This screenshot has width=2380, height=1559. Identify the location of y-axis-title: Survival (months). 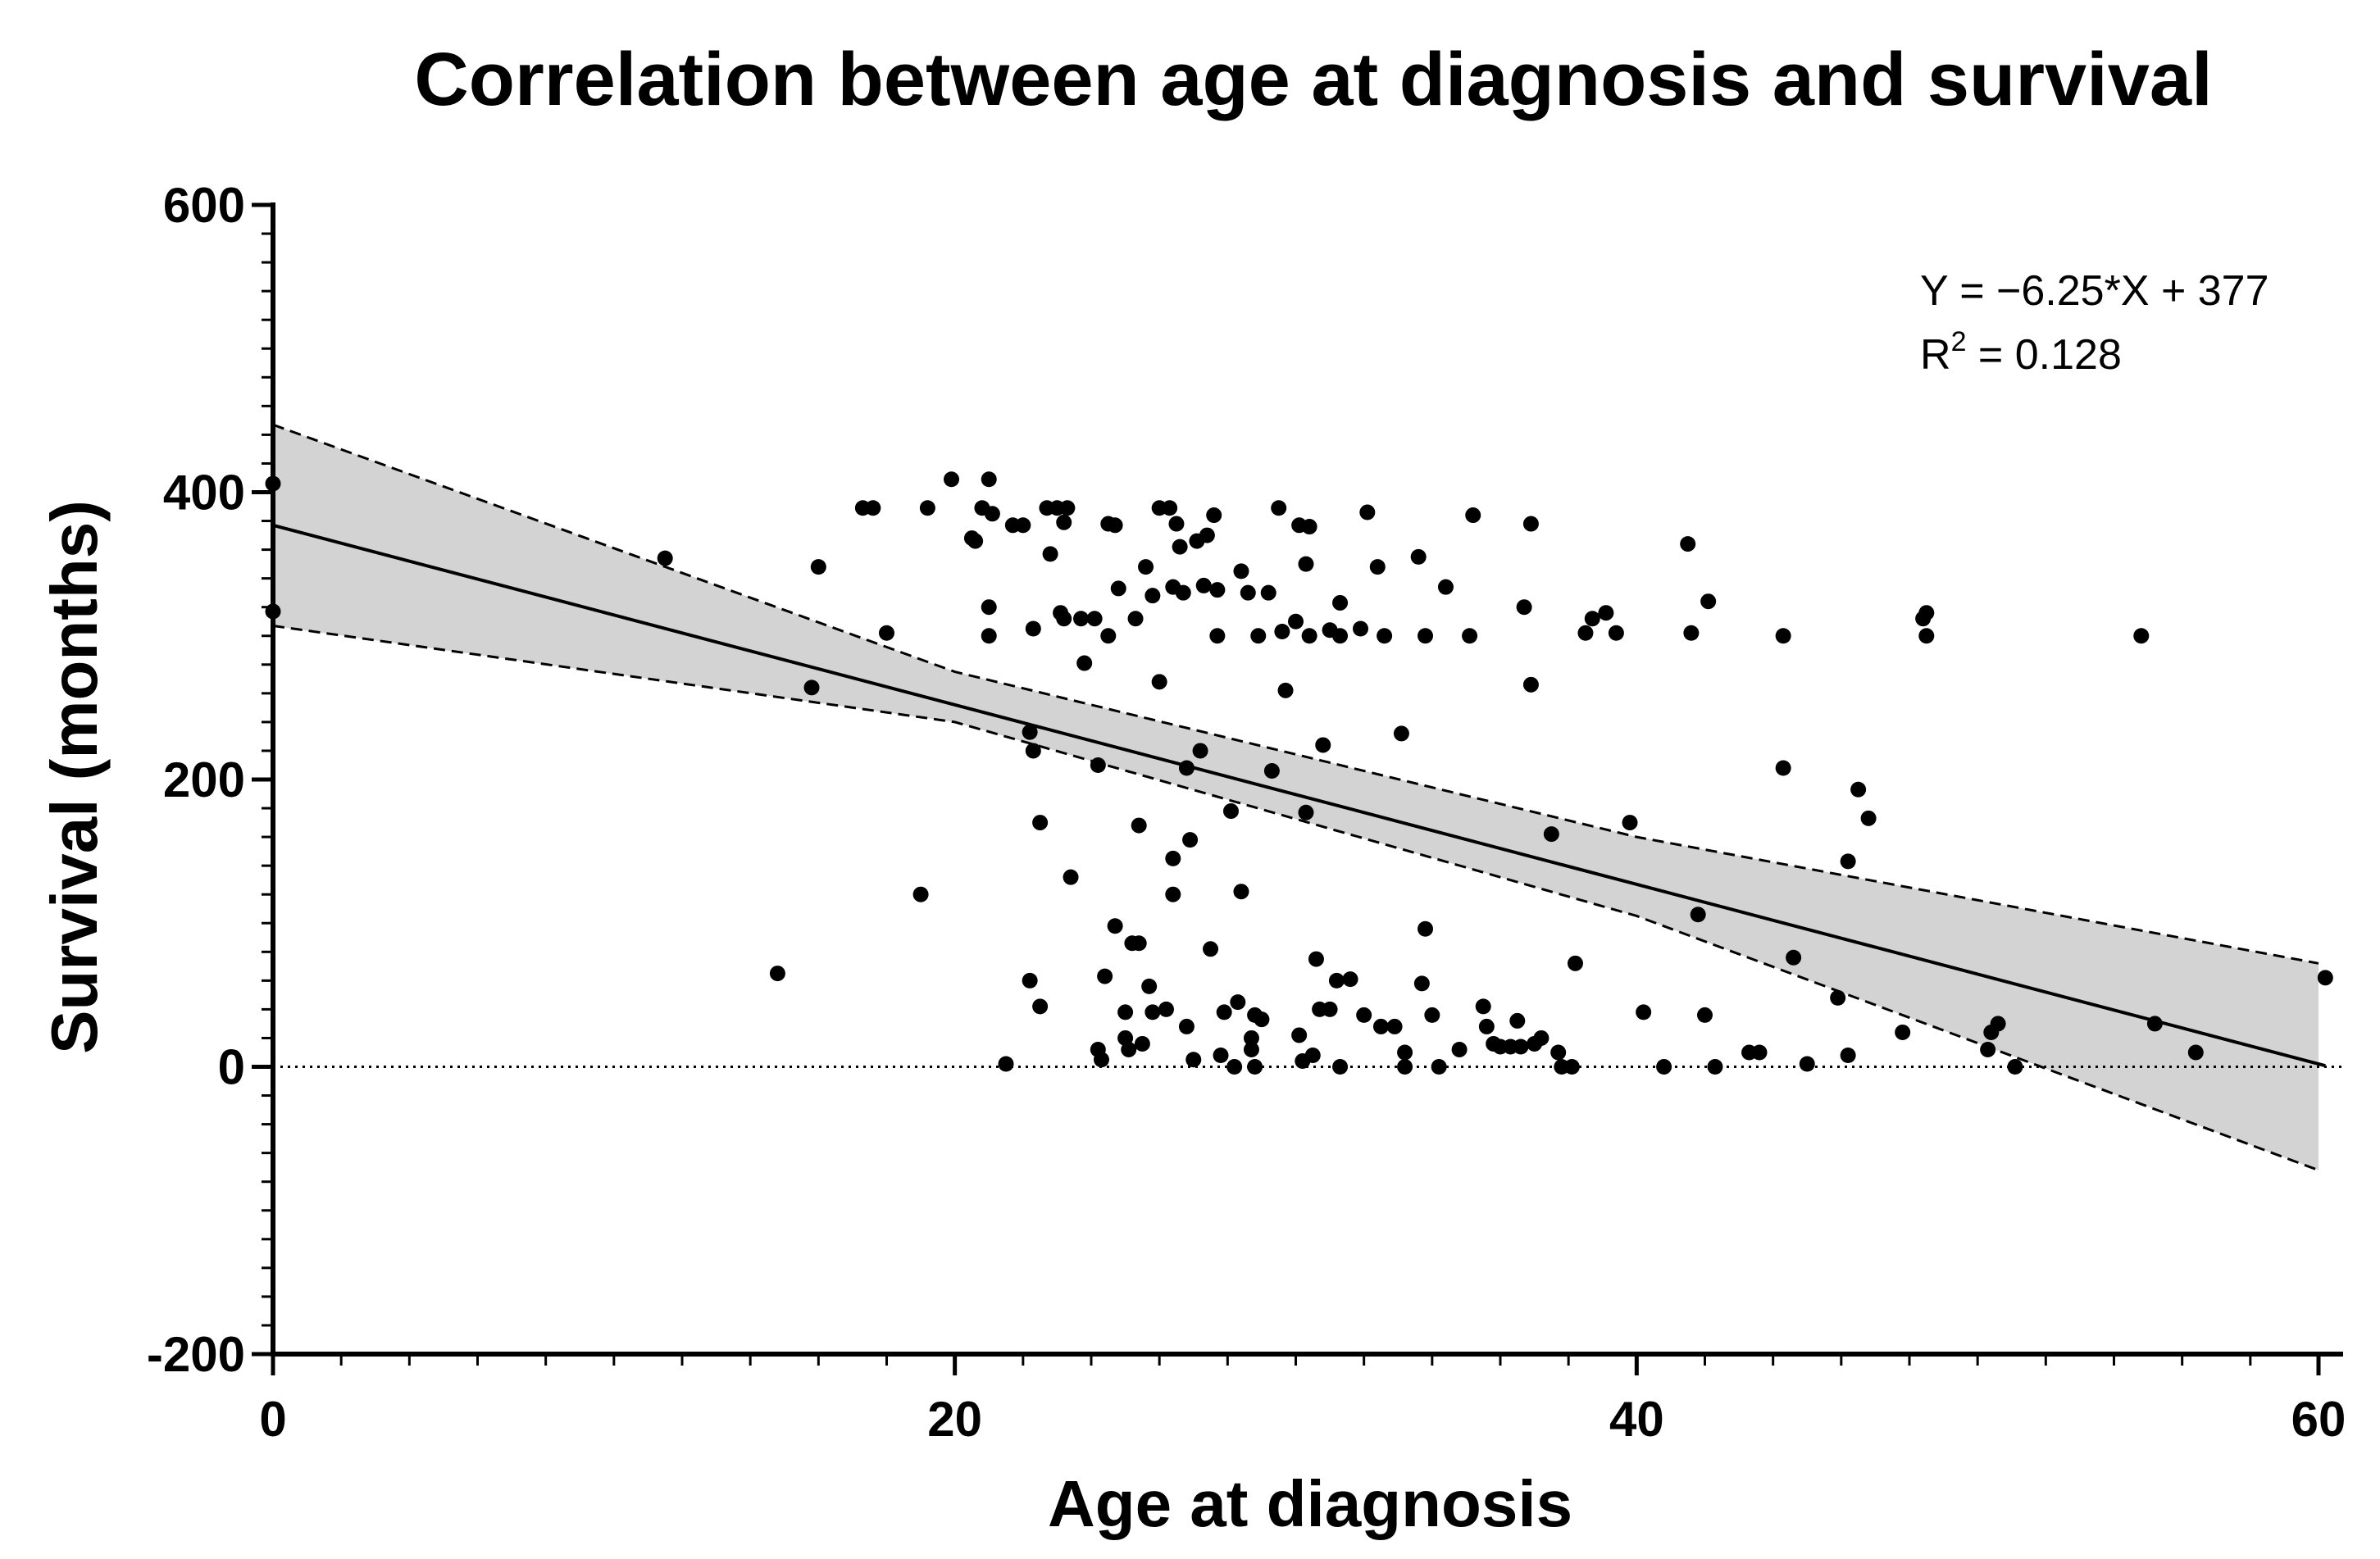
(75, 777).